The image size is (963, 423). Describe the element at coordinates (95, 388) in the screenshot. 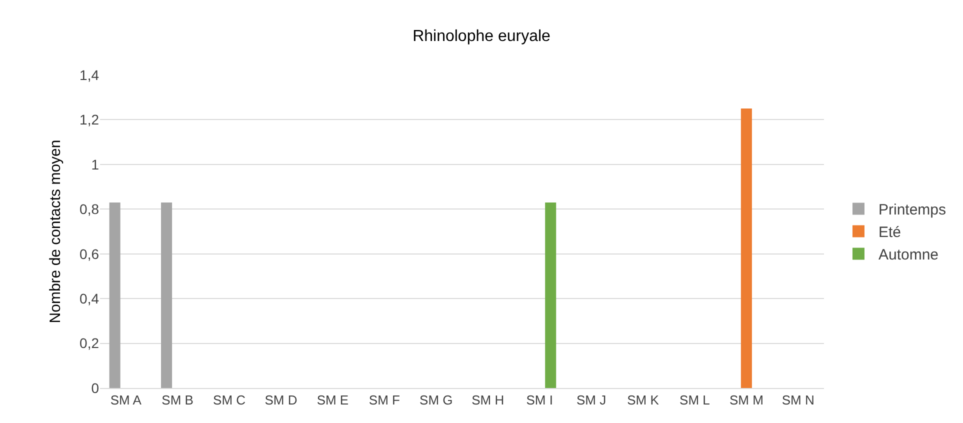

I see `y-tick-label: 0` at that location.